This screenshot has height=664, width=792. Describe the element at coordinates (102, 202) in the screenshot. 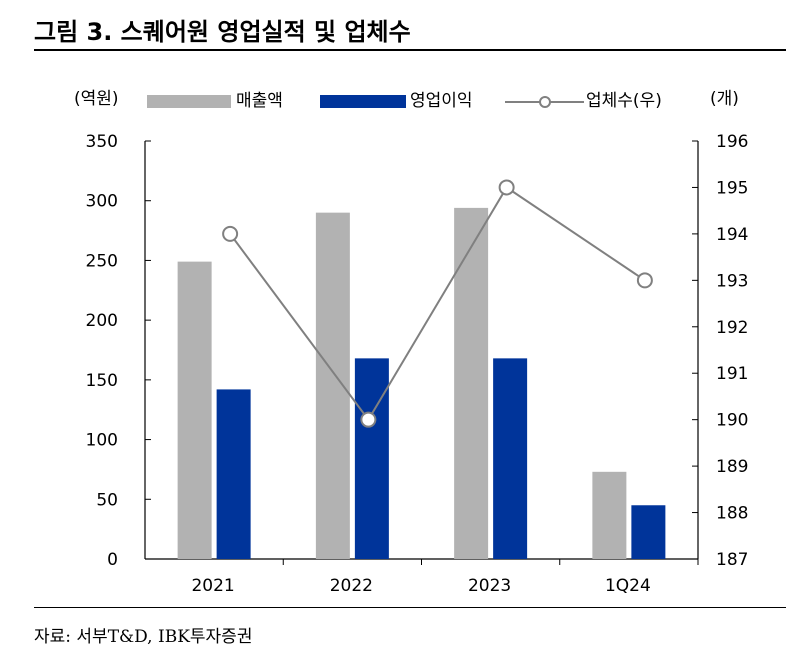

I see `left-tick-label: 300` at that location.